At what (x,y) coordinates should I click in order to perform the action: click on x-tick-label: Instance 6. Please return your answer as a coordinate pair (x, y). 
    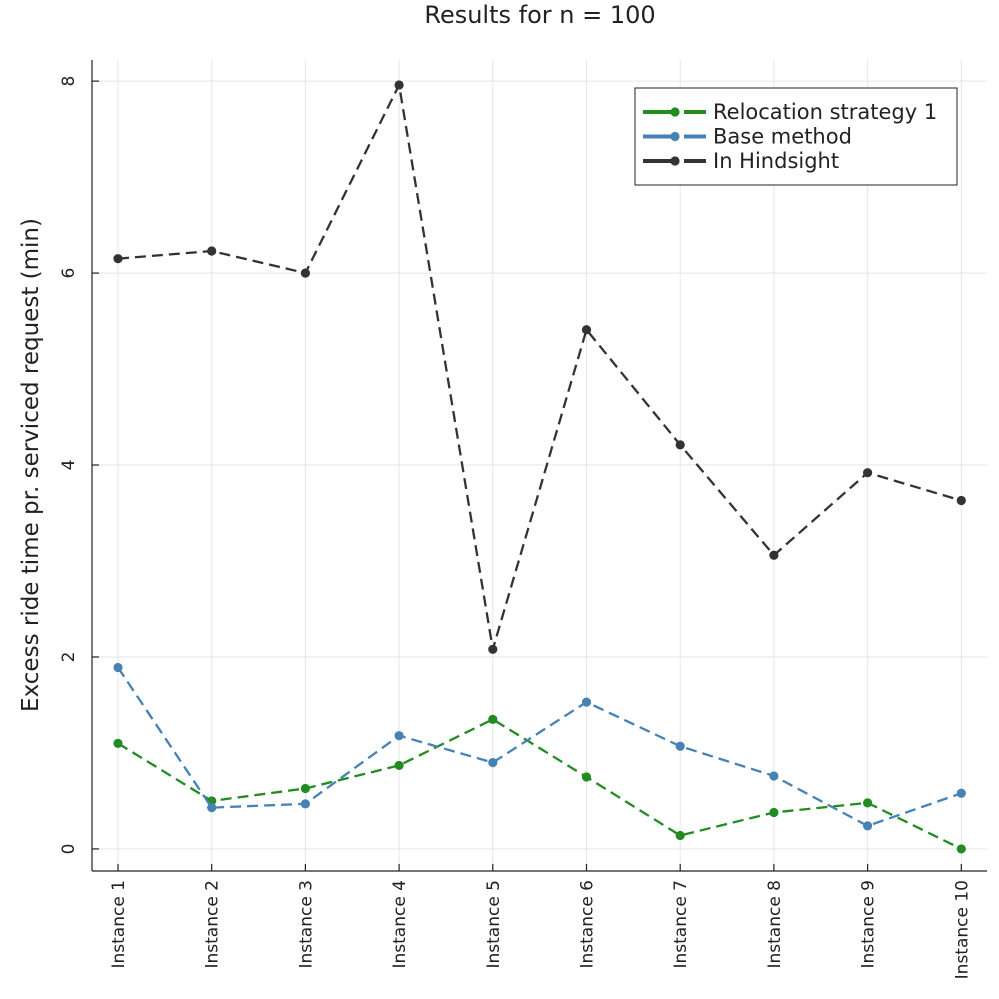
    Looking at the image, I should click on (588, 924).